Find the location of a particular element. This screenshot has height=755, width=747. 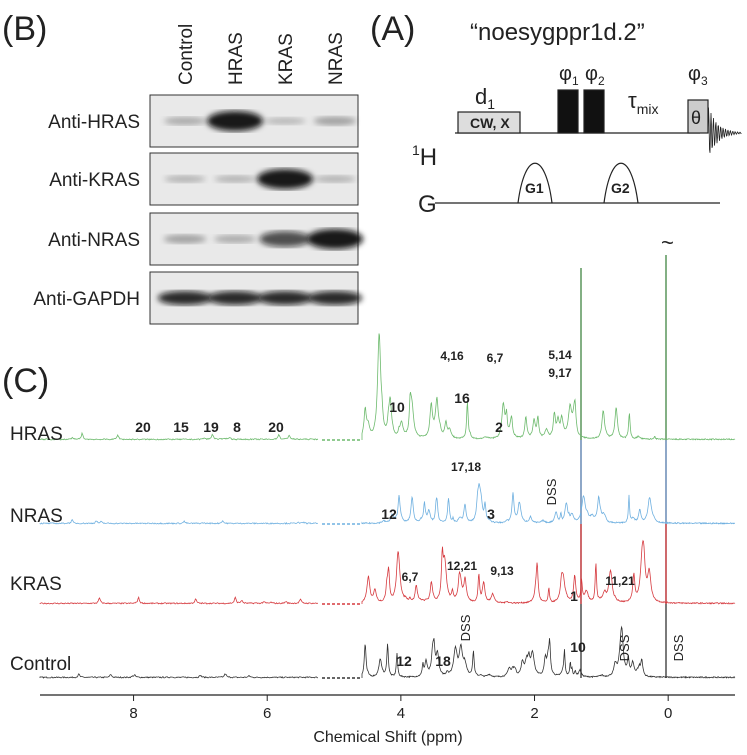

phase-label: φ2 is located at coordinates (595, 75).